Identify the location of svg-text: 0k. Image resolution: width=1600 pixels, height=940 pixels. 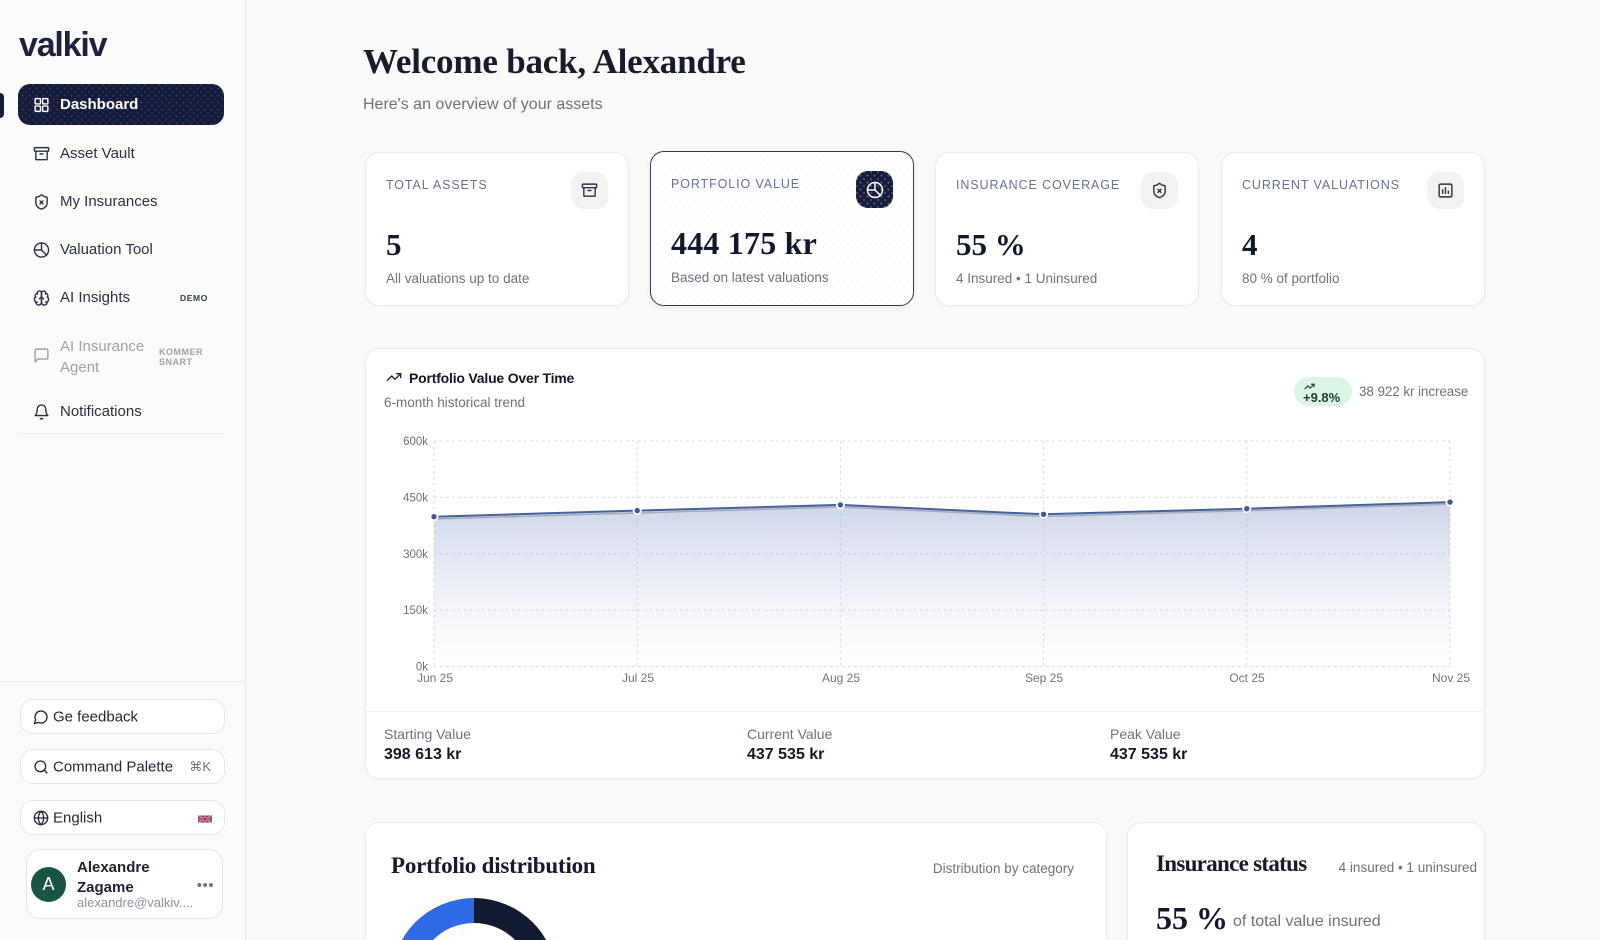
(422, 668).